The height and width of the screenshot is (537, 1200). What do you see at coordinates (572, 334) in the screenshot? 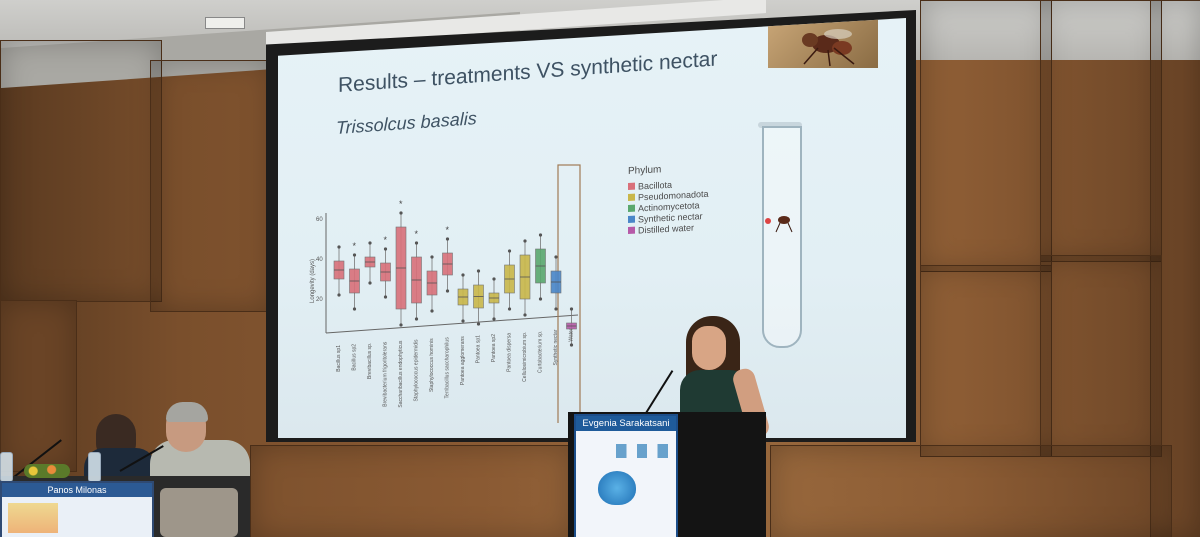
I see `x-tick-label: Water` at bounding box center [572, 334].